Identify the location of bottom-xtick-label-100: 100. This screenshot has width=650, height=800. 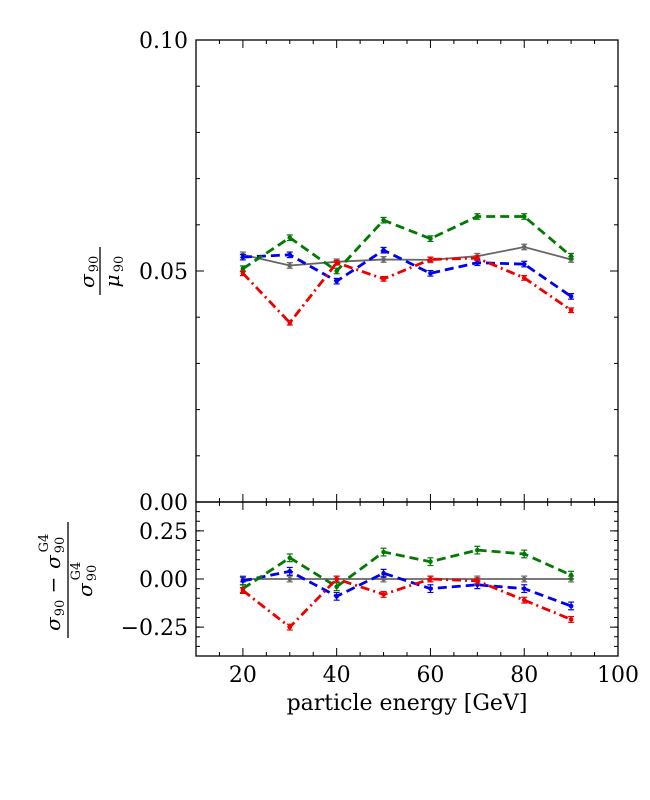
(618, 675).